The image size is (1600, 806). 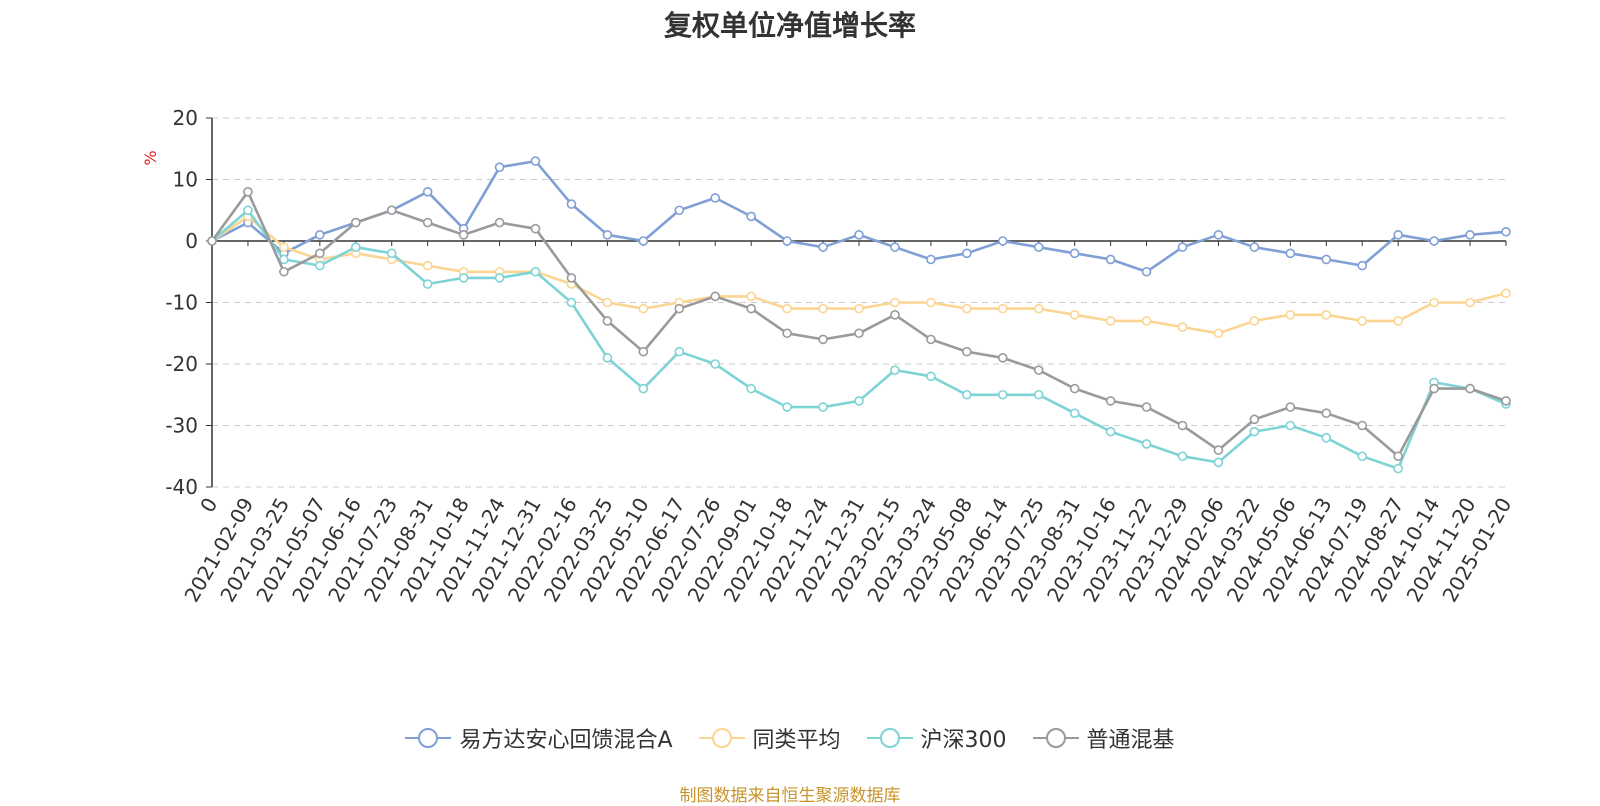 What do you see at coordinates (790, 796) in the screenshot?
I see `source-note: 制图数据来自恒生聚源数据库` at bounding box center [790, 796].